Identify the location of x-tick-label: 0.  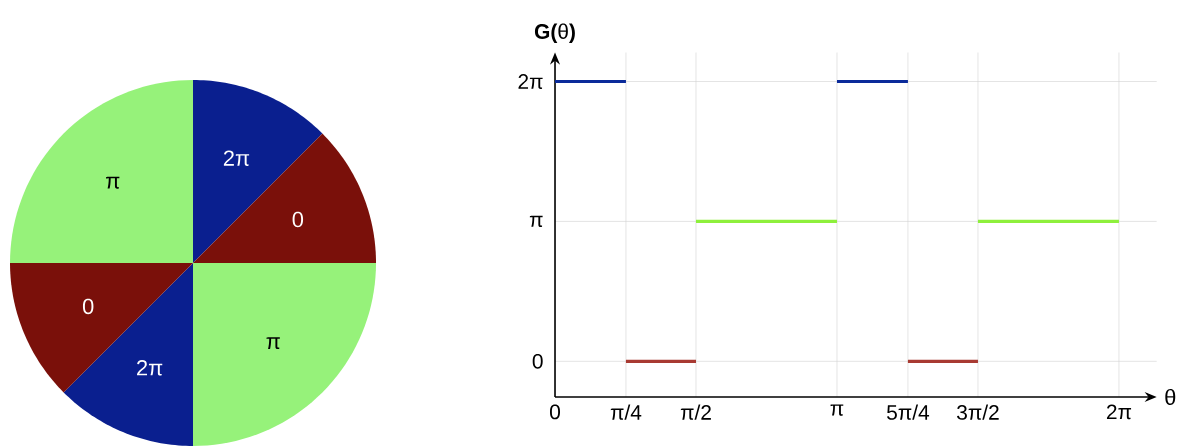
(555, 412).